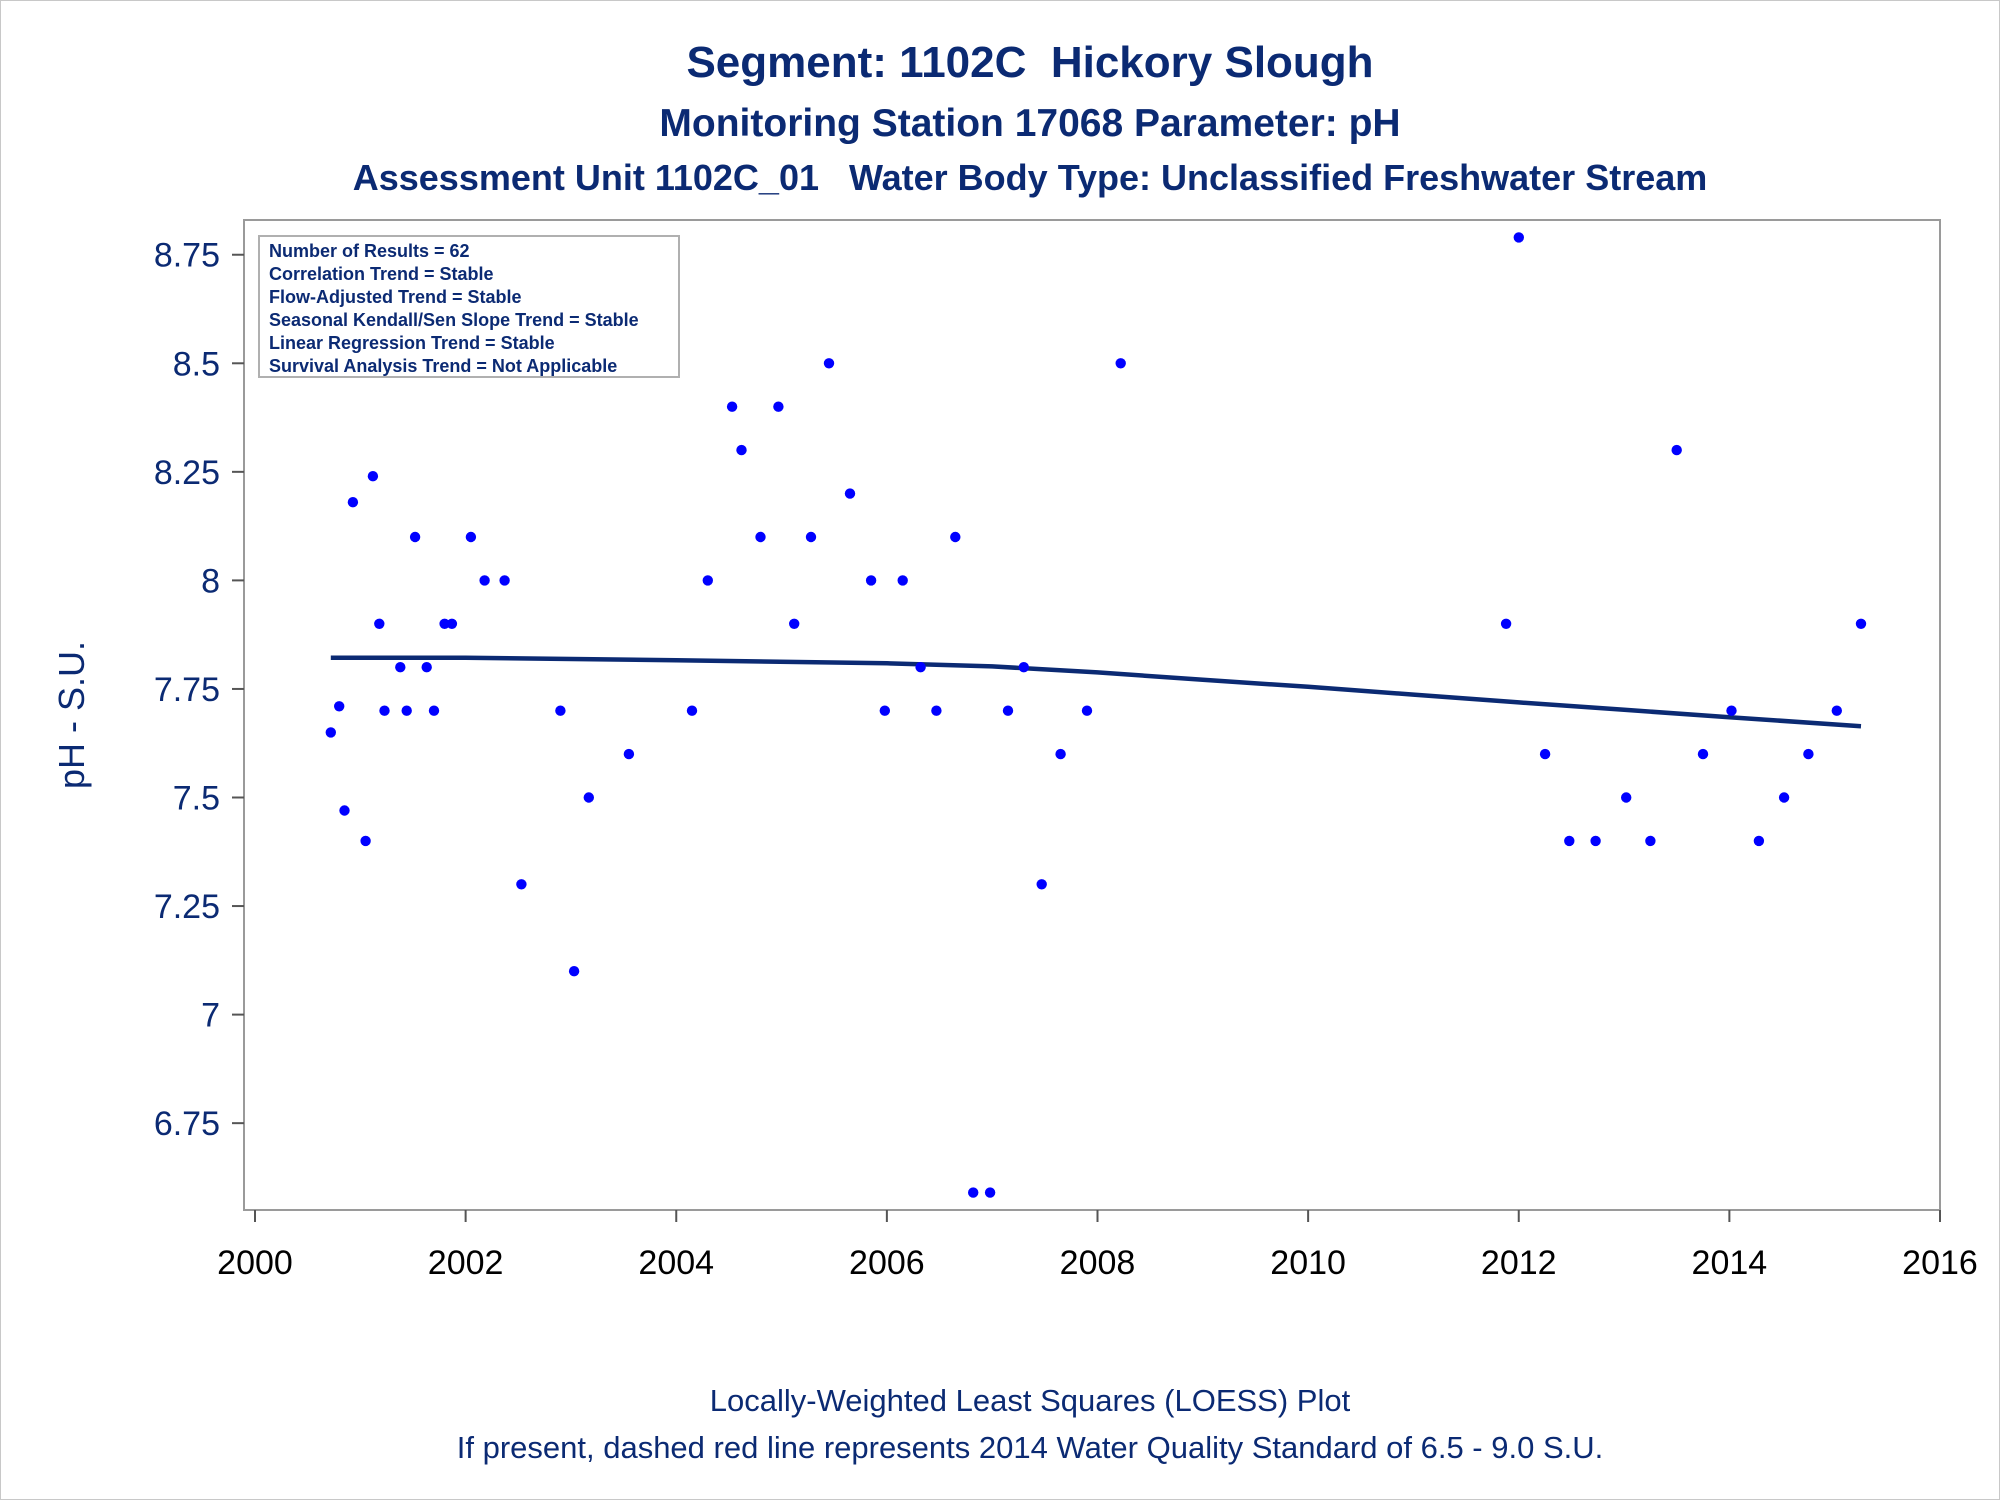 The image size is (2000, 1500). What do you see at coordinates (187, 473) in the screenshot?
I see `y-tick-label: 8.25` at bounding box center [187, 473].